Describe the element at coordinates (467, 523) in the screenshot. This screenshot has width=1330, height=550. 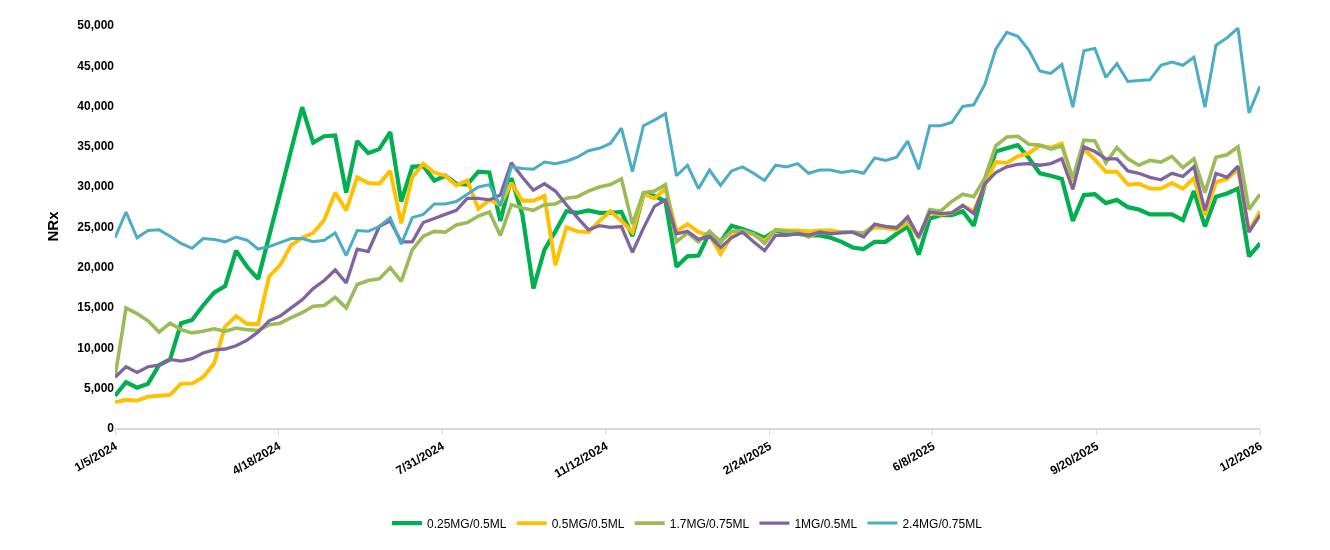
I see `legend-label: 0.25MG/0.5ML` at that location.